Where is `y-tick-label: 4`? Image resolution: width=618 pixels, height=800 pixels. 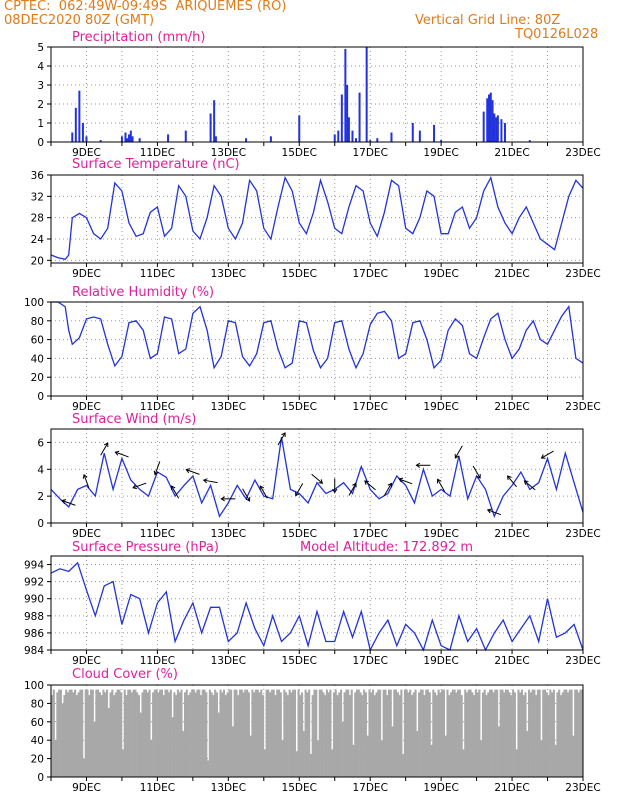
y-tick-label: 4 is located at coordinates (40, 470).